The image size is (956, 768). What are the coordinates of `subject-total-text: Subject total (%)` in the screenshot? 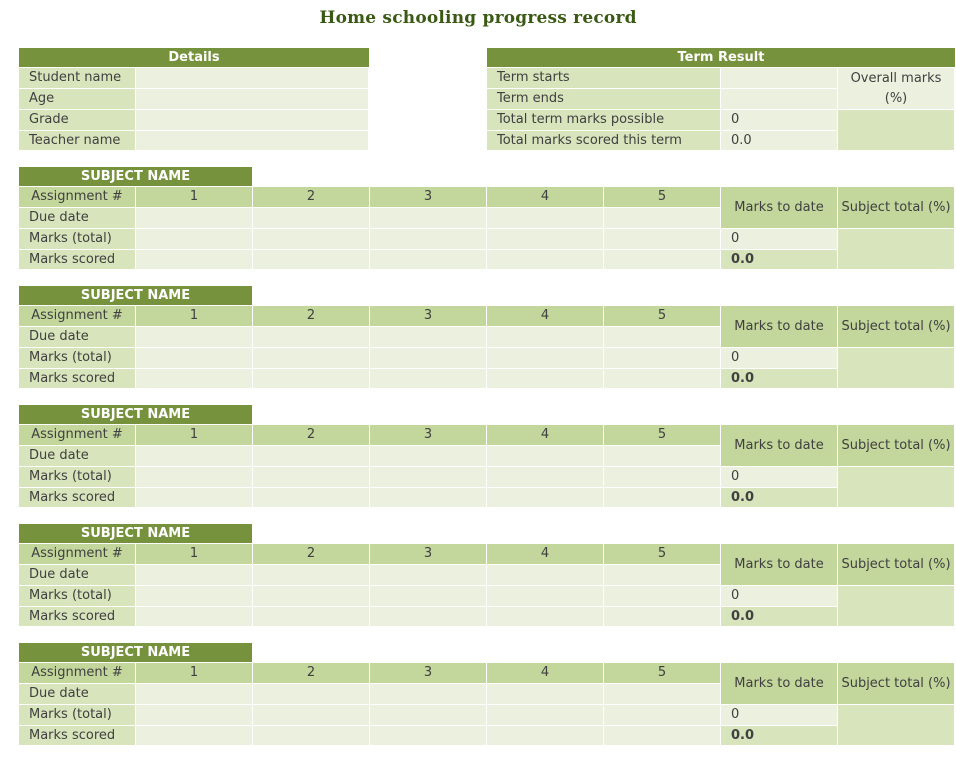 It's located at (896, 564).